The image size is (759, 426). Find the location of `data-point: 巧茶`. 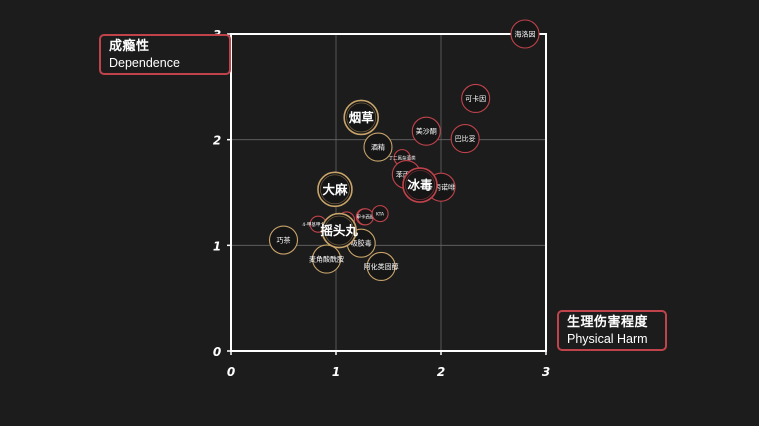

data-point: 巧茶 is located at coordinates (283, 240).